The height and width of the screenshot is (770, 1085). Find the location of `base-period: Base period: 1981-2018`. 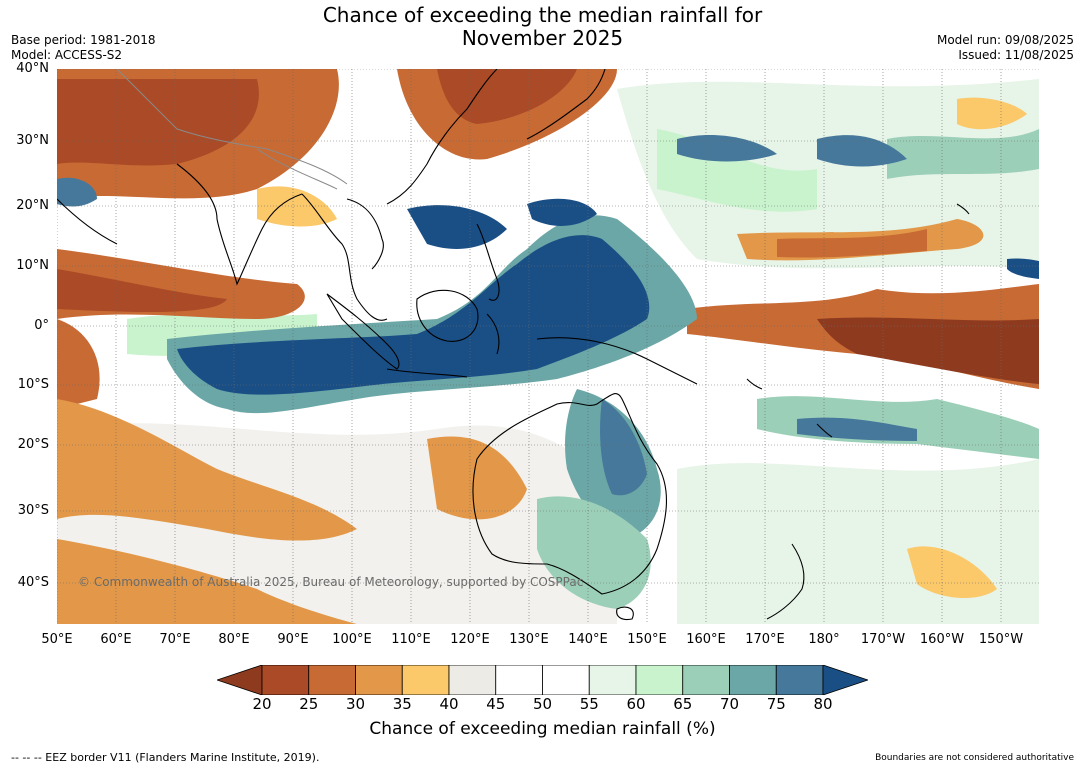

base-period: Base period: 1981-2018 is located at coordinates (83, 40).